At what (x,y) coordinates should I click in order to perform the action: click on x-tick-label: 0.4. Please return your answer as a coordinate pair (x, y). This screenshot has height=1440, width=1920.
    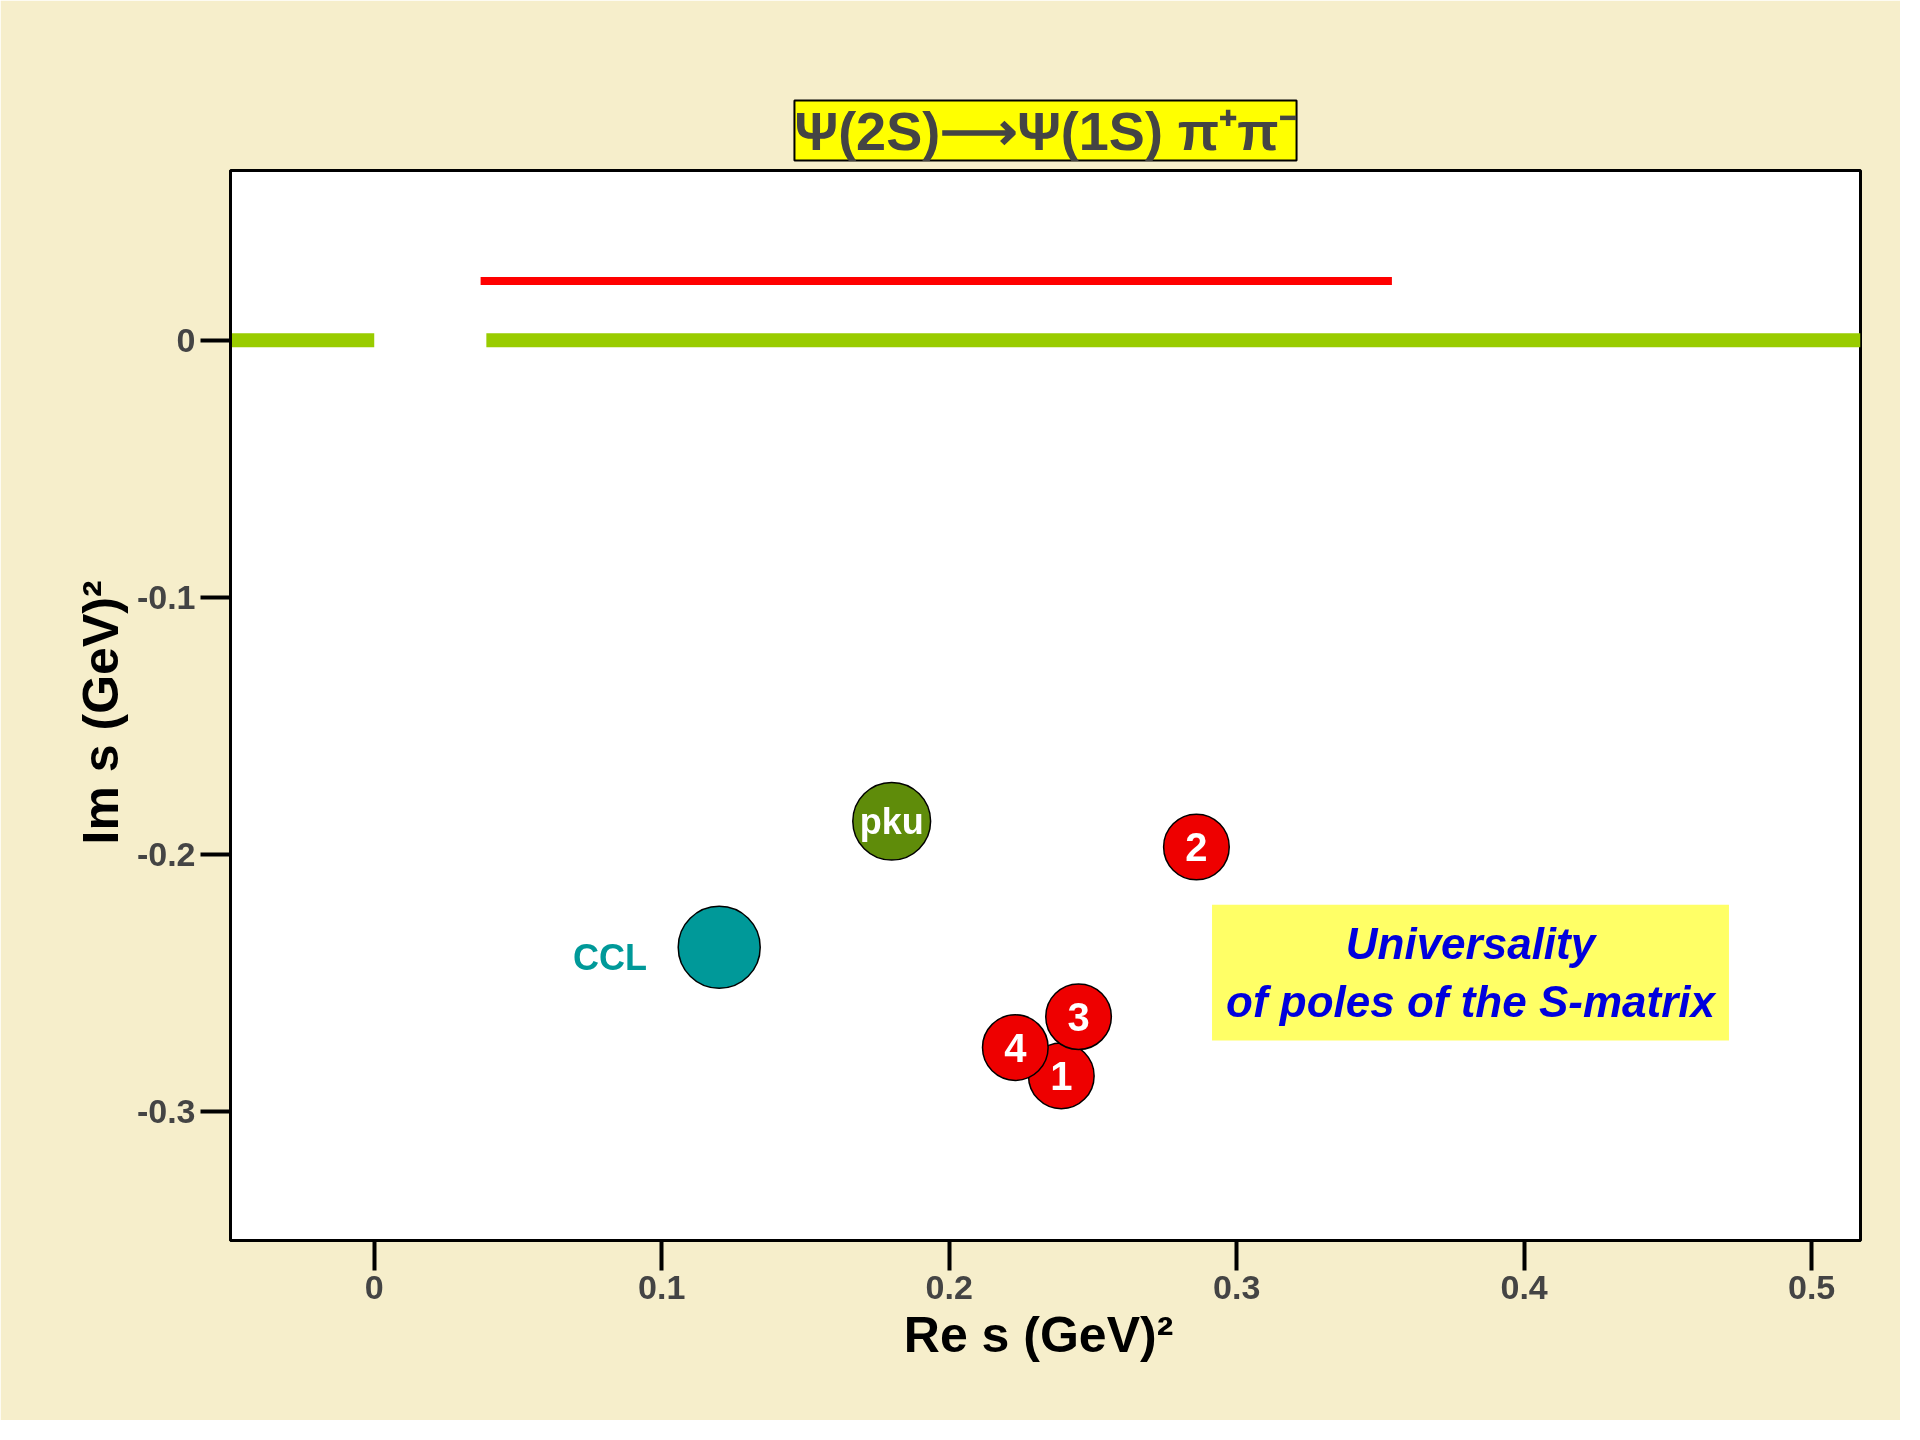
    Looking at the image, I should click on (1524, 1286).